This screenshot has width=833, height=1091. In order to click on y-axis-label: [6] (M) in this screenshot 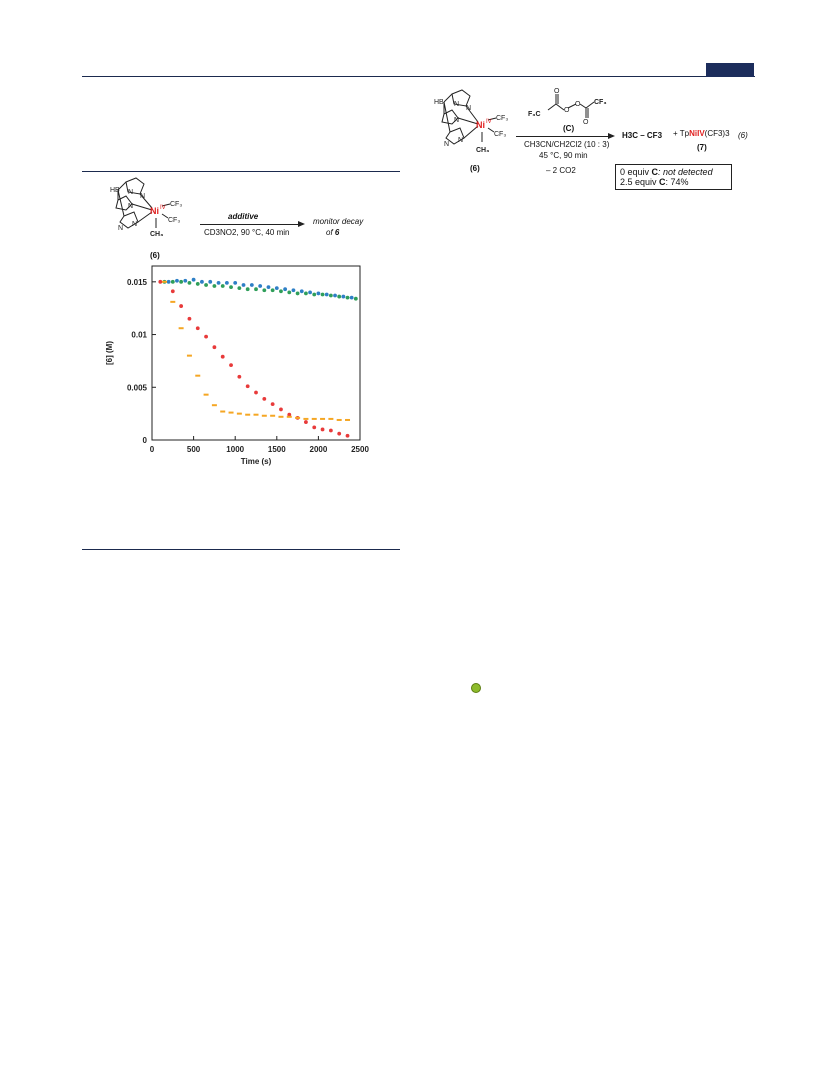, I will do `click(109, 353)`.